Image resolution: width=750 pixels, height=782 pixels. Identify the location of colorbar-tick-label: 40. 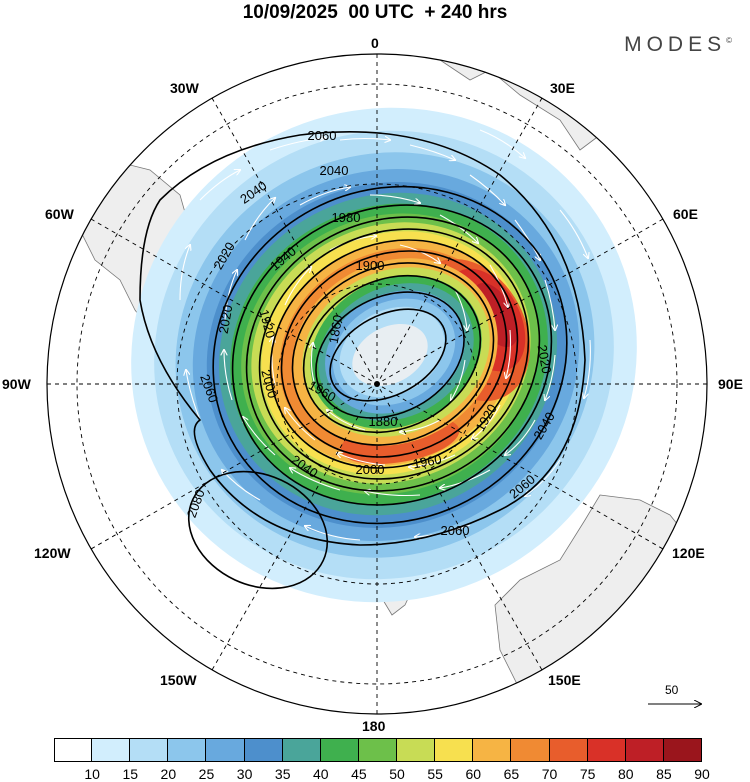
(321, 774).